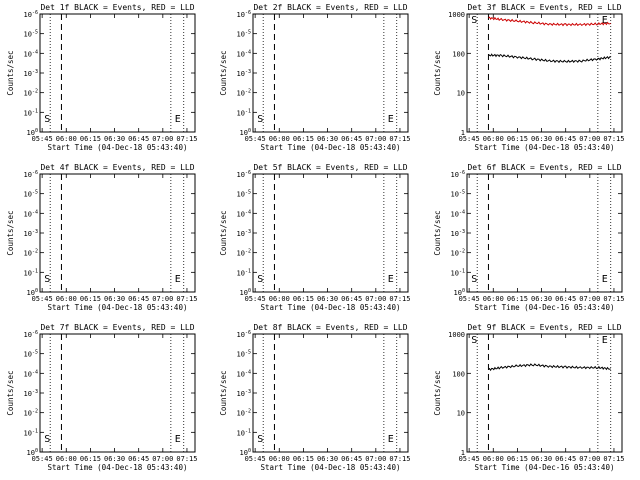  I want to click on chart-title: Det 2f BLACK = Events, RED = LLD, so click(330, 7).